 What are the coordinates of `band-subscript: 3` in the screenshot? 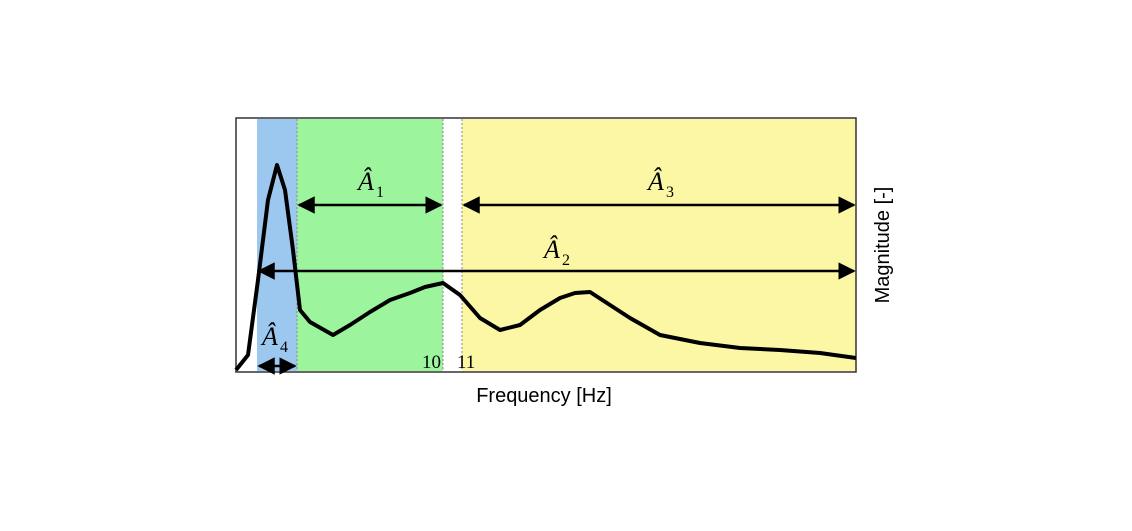 It's located at (670, 192).